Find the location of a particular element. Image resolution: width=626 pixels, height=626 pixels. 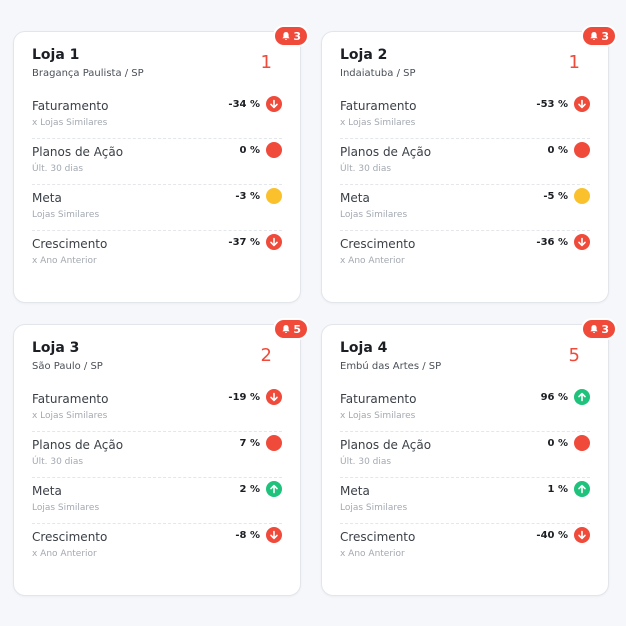

metric-faturamento: Faturamento x Lojas Similares -34 % is located at coordinates (157, 116).